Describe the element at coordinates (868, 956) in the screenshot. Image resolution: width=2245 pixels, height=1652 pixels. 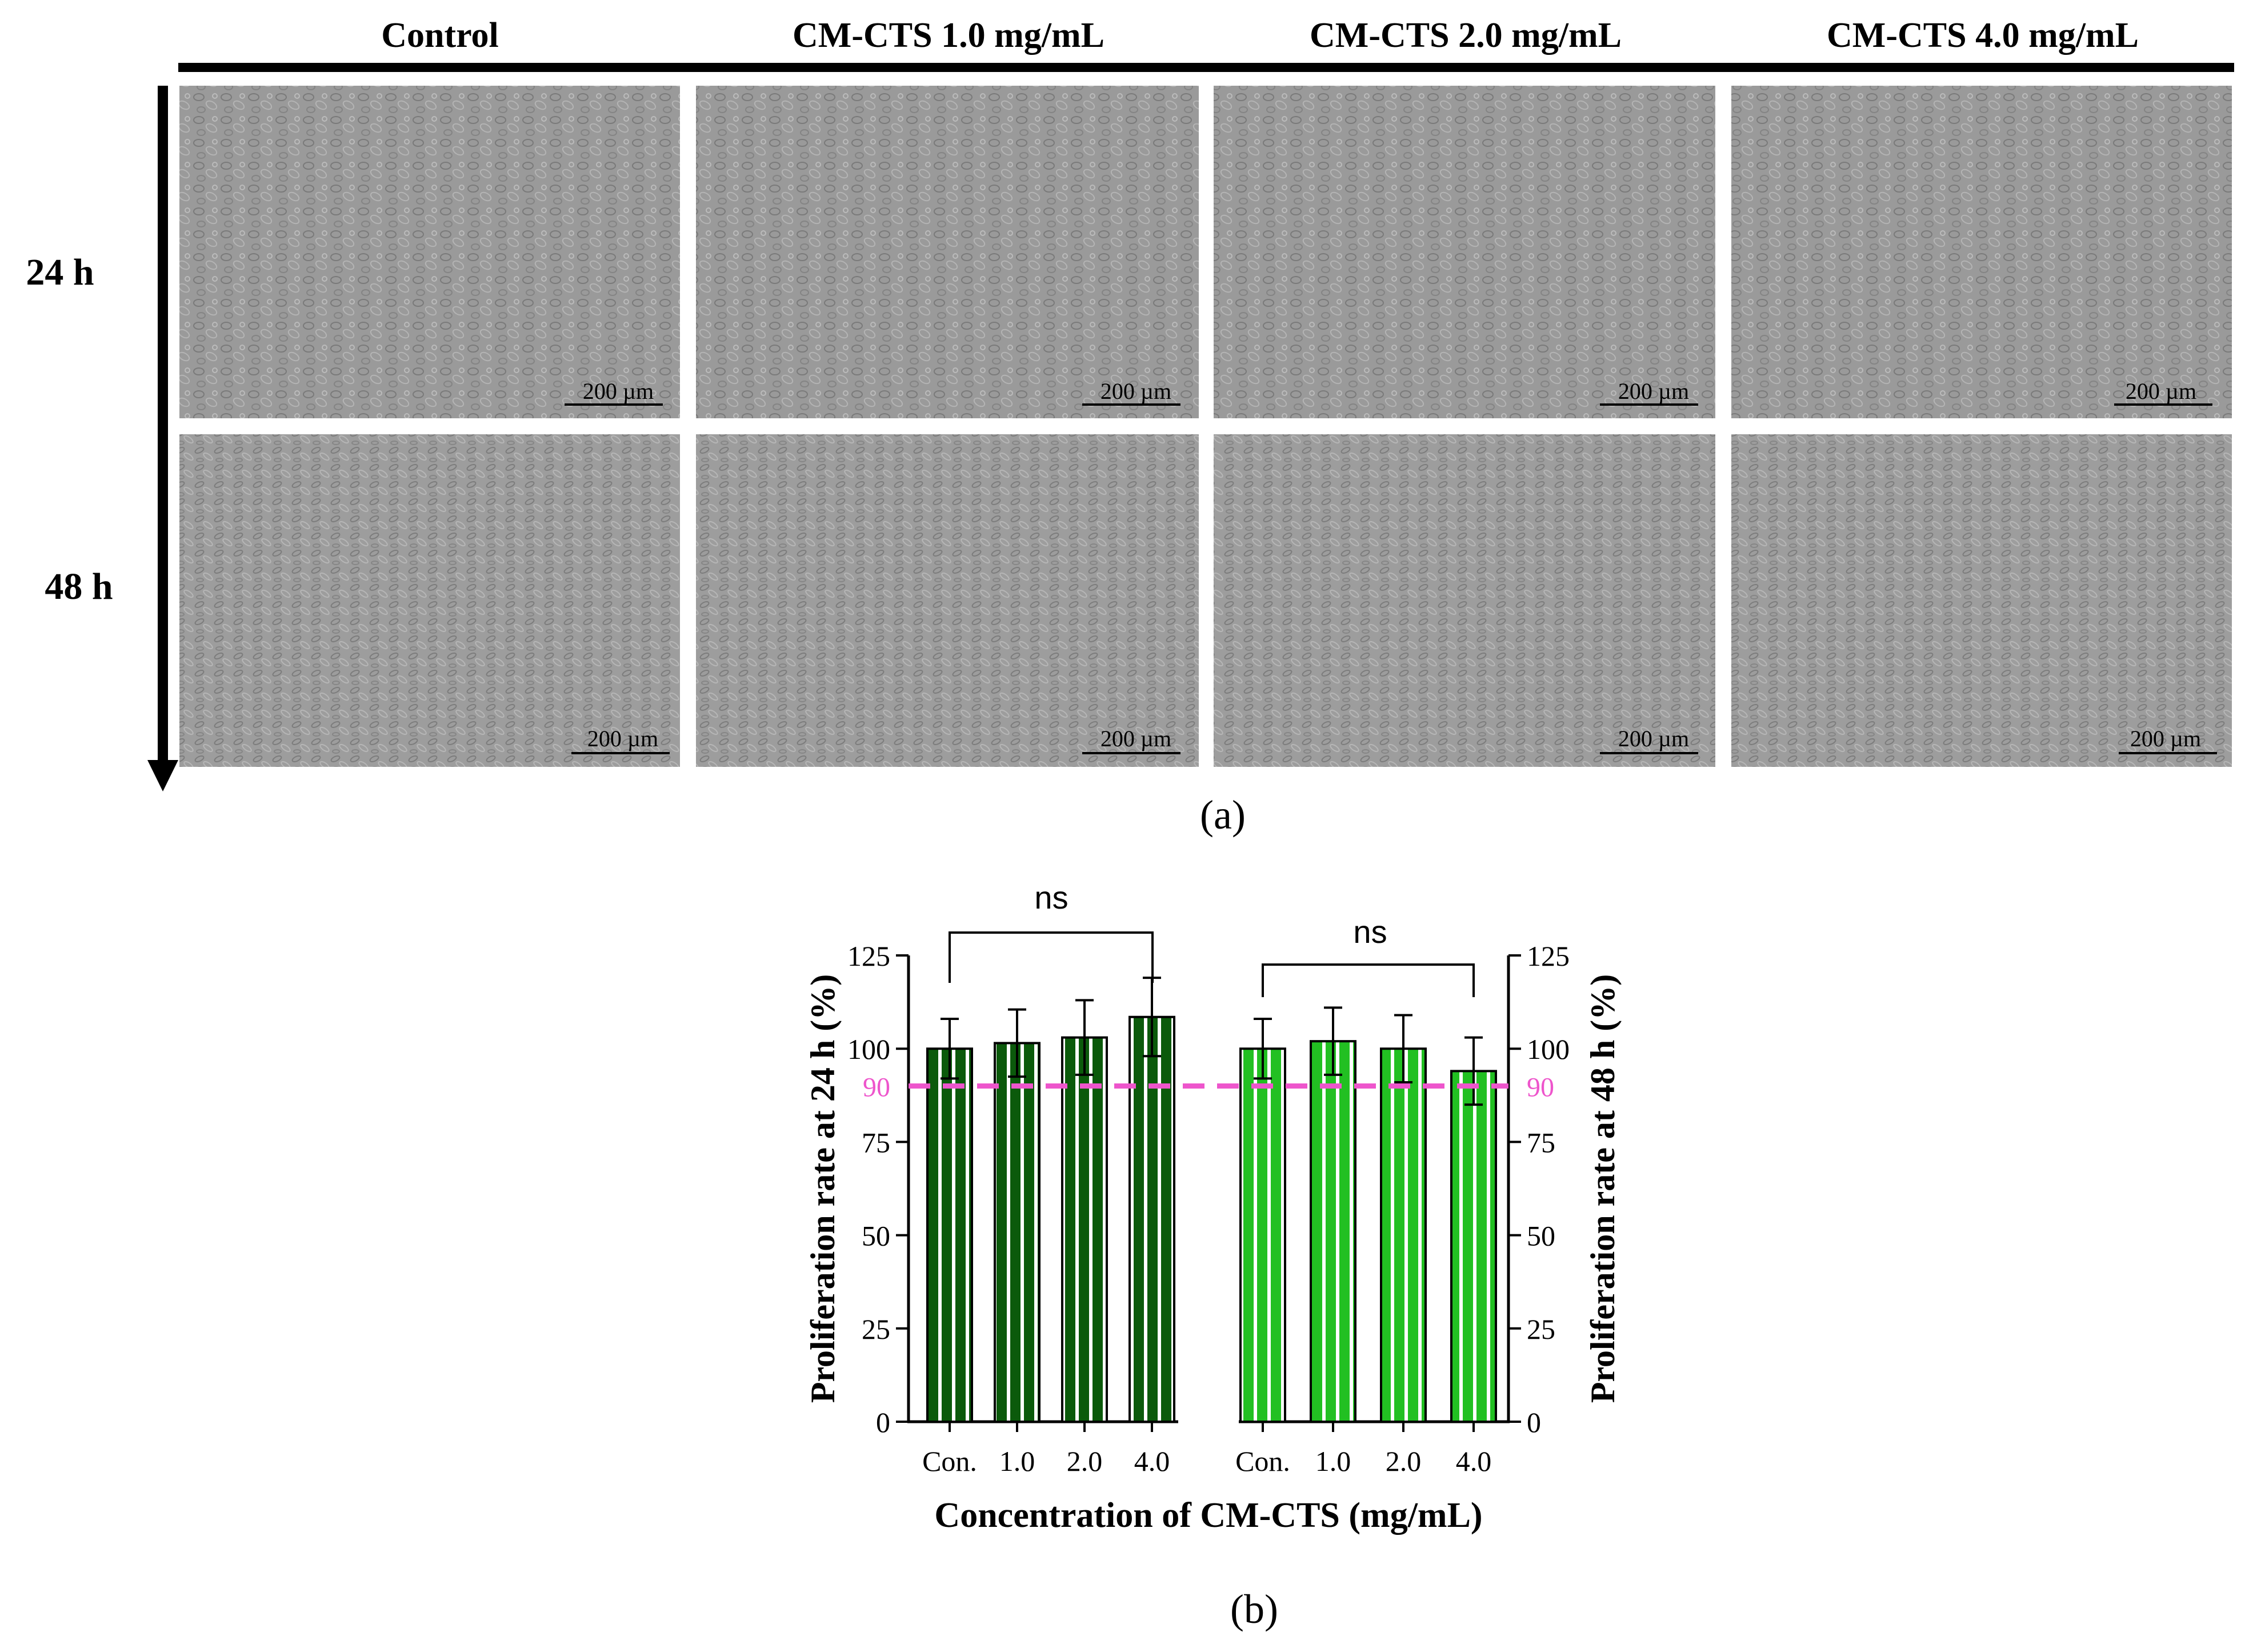
I see `left-y-tick-label: 125` at that location.